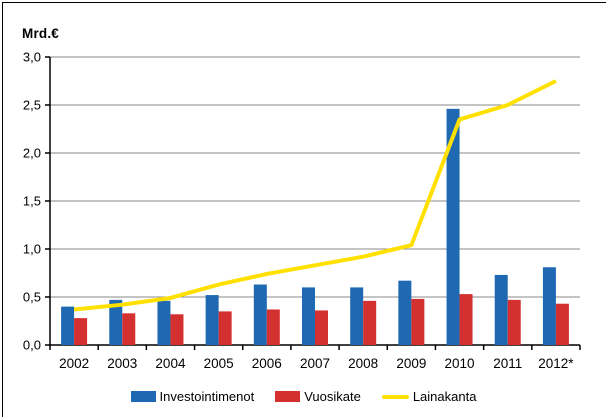  I want to click on bar-investointimenot-2003, so click(116, 322).